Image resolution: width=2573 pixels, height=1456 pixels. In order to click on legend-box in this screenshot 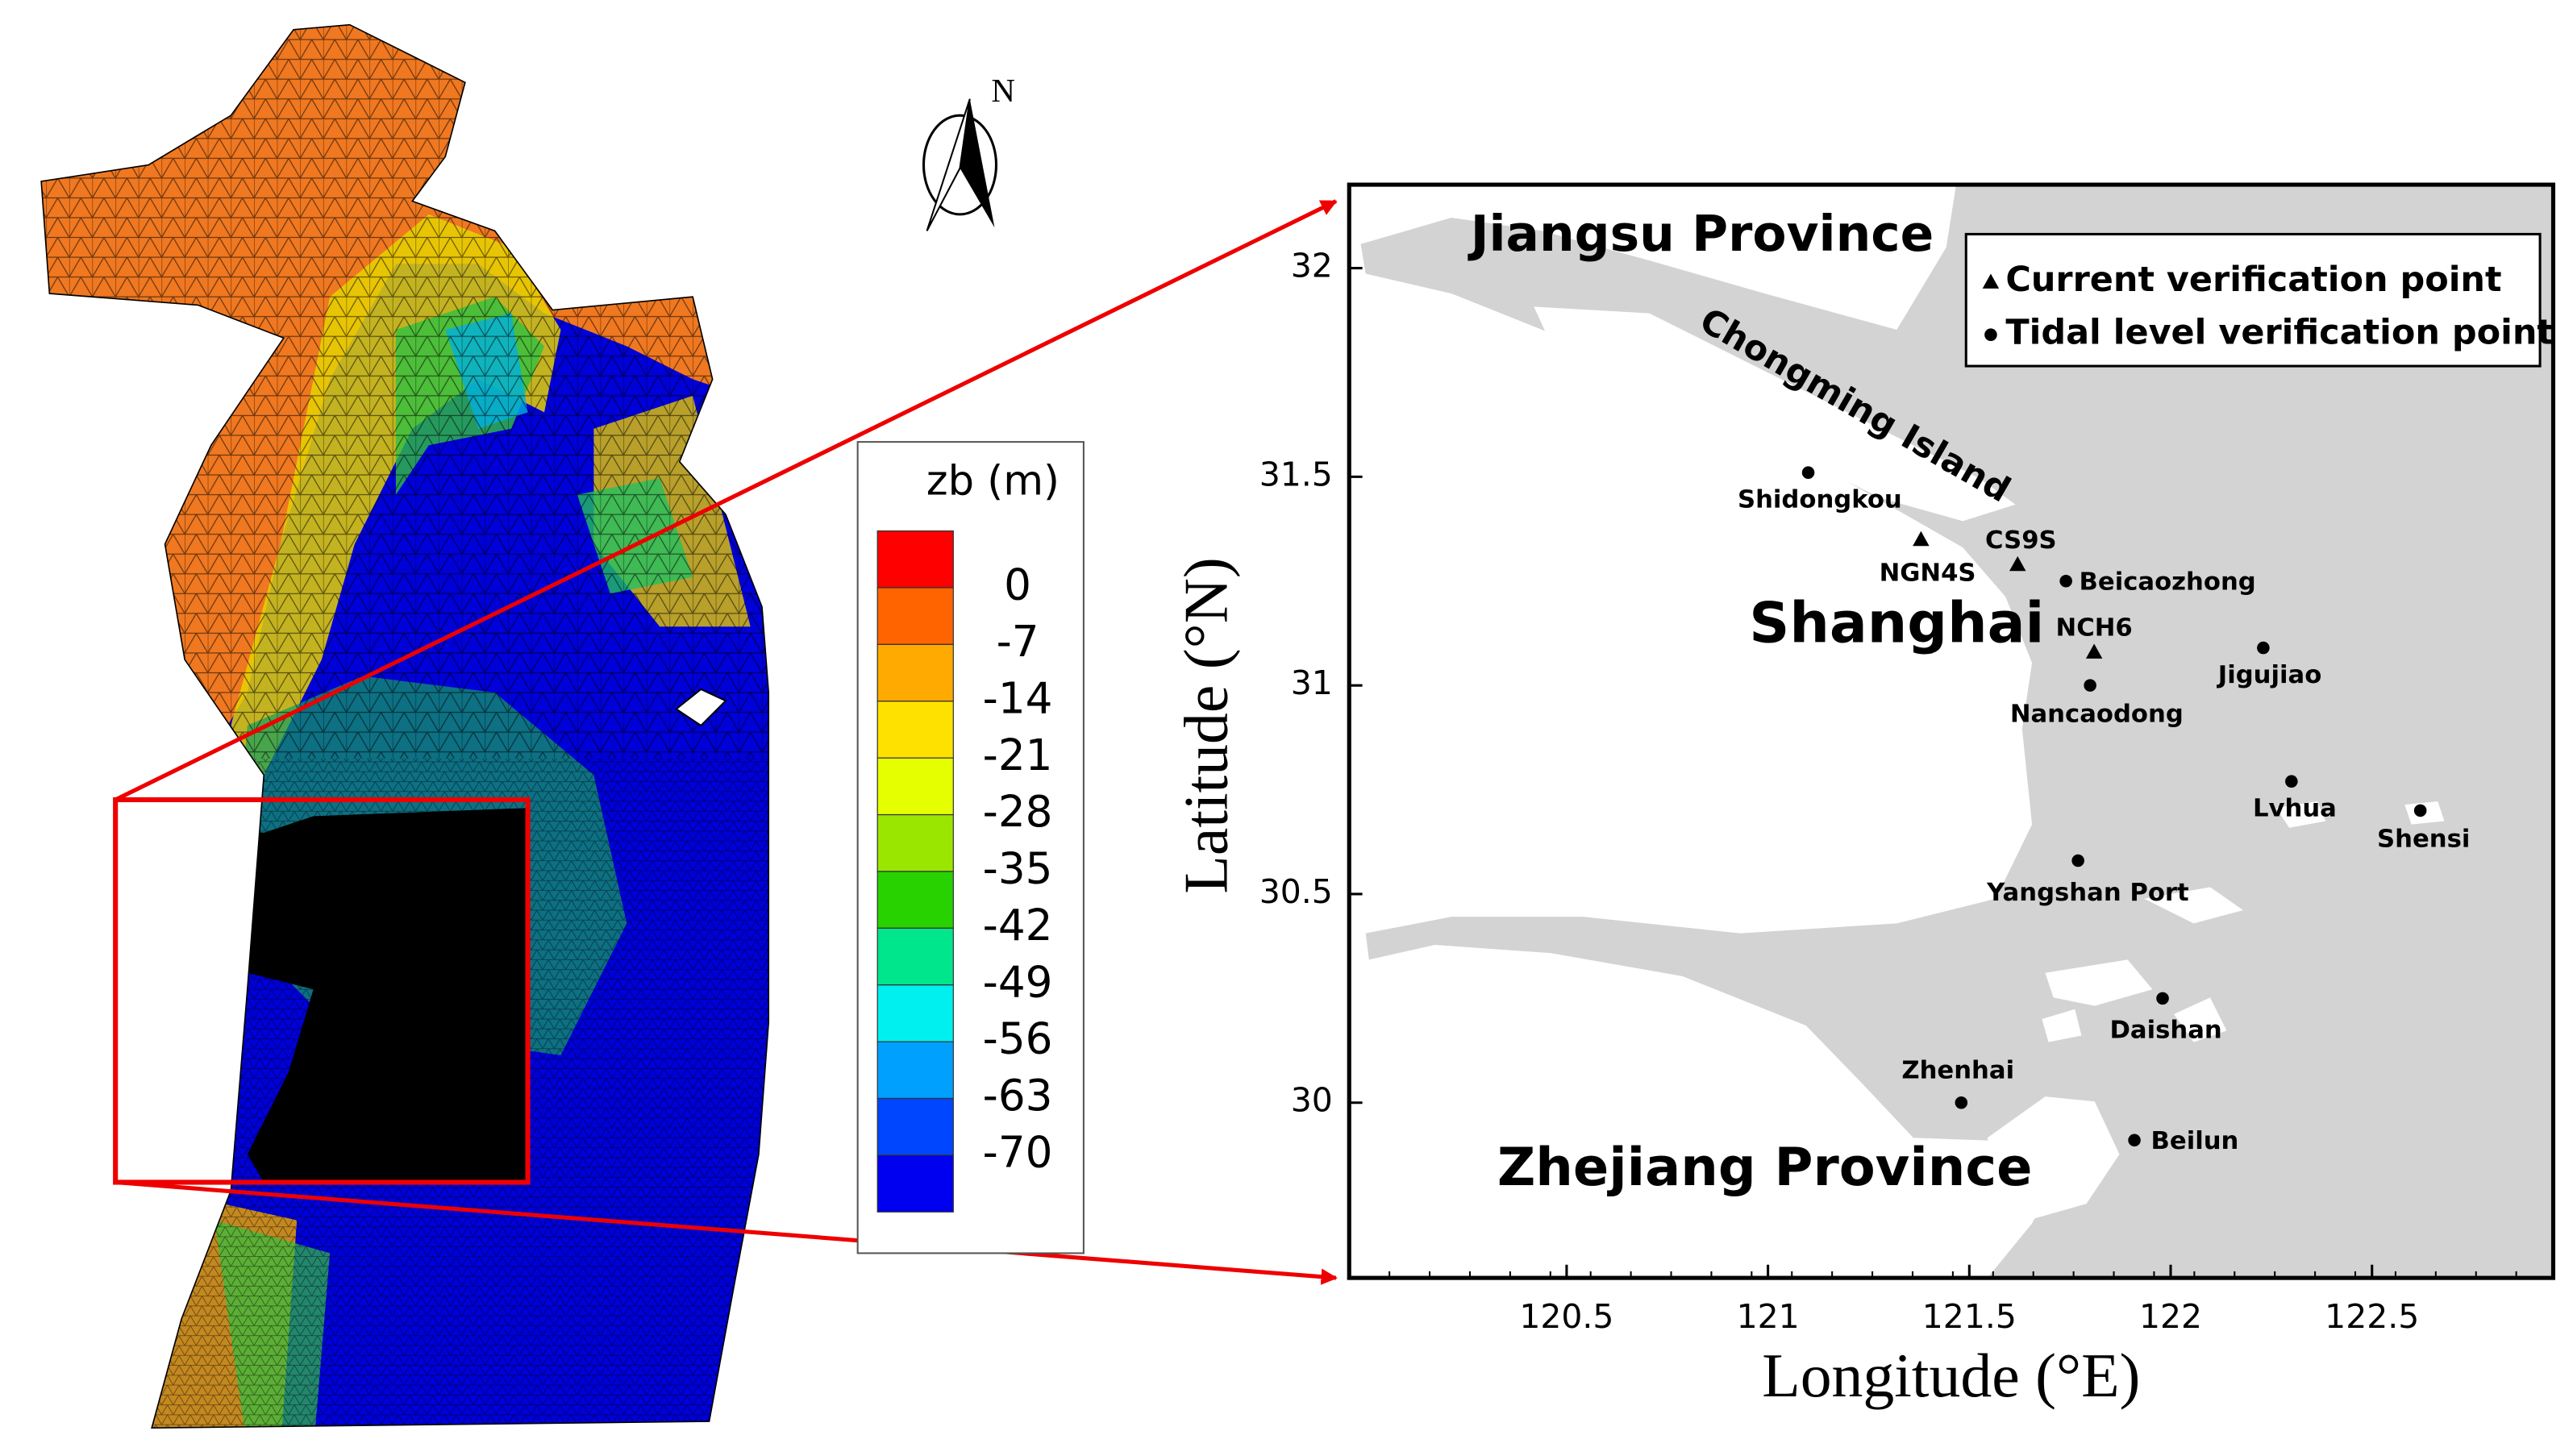, I will do `click(2253, 300)`.